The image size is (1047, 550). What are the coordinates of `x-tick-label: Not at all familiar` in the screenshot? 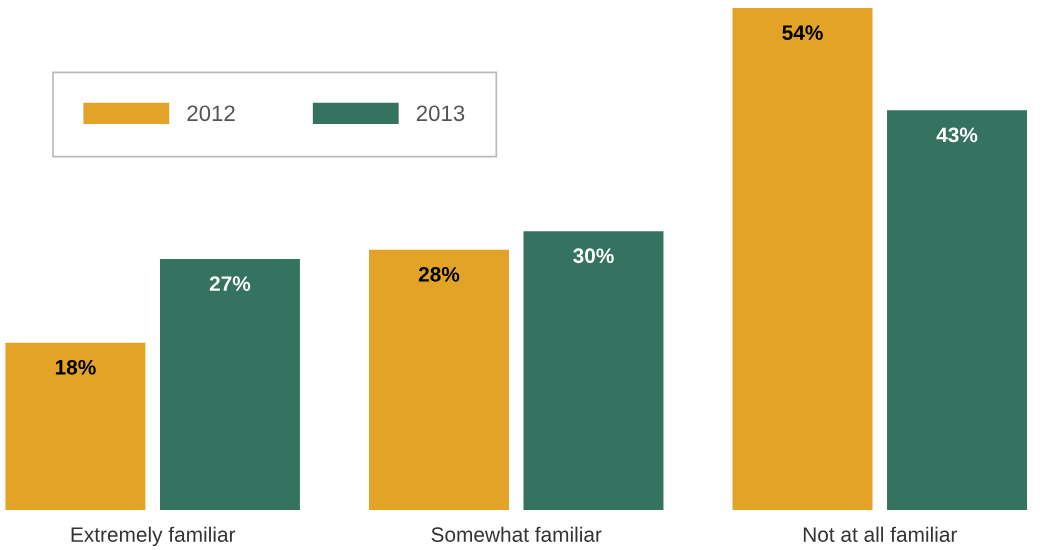 It's located at (880, 534).